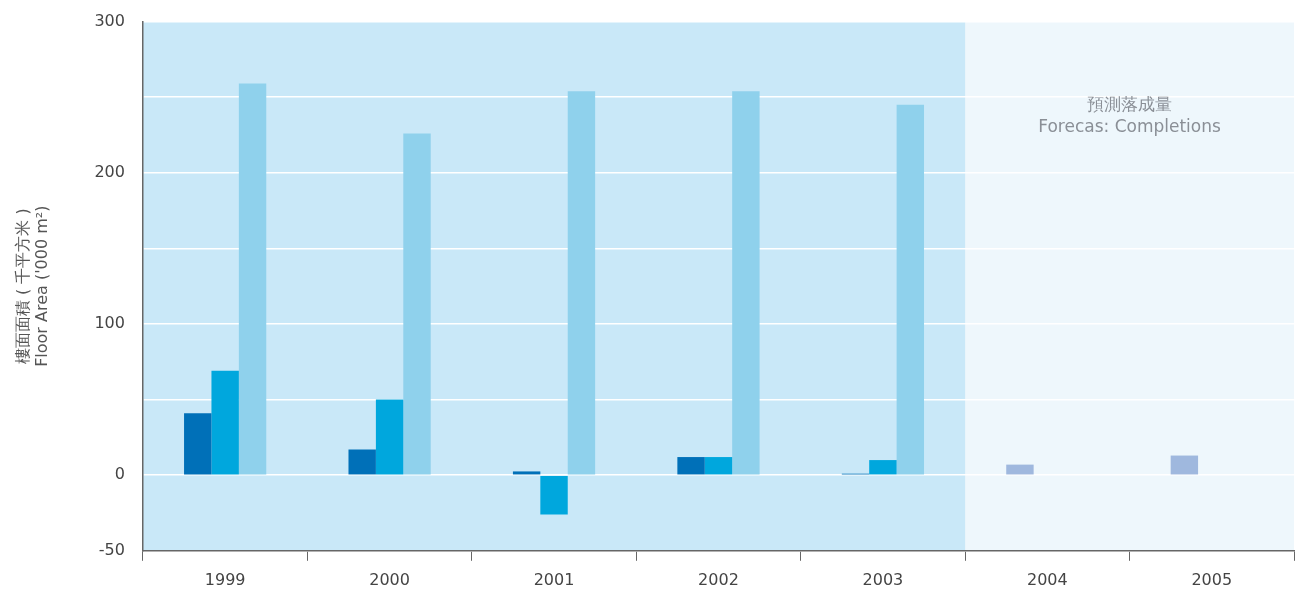 This screenshot has height=605, width=1296. Describe the element at coordinates (31, 286) in the screenshot. I see `y-axis-title: 樓面面積 ( 千平方米 ) Floor Area ('000 m²)` at that location.